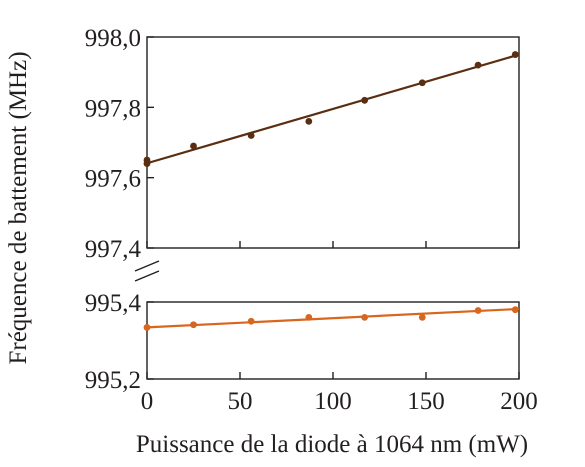 Image resolution: width=585 pixels, height=467 pixels. What do you see at coordinates (113, 38) in the screenshot?
I see `y-tick-label: 998,0` at bounding box center [113, 38].